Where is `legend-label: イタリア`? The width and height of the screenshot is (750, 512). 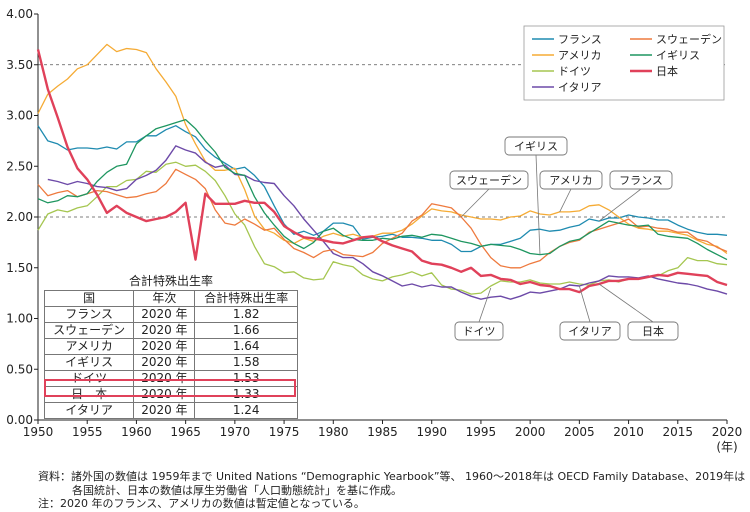 legend-label: イタリア is located at coordinates (580, 87).